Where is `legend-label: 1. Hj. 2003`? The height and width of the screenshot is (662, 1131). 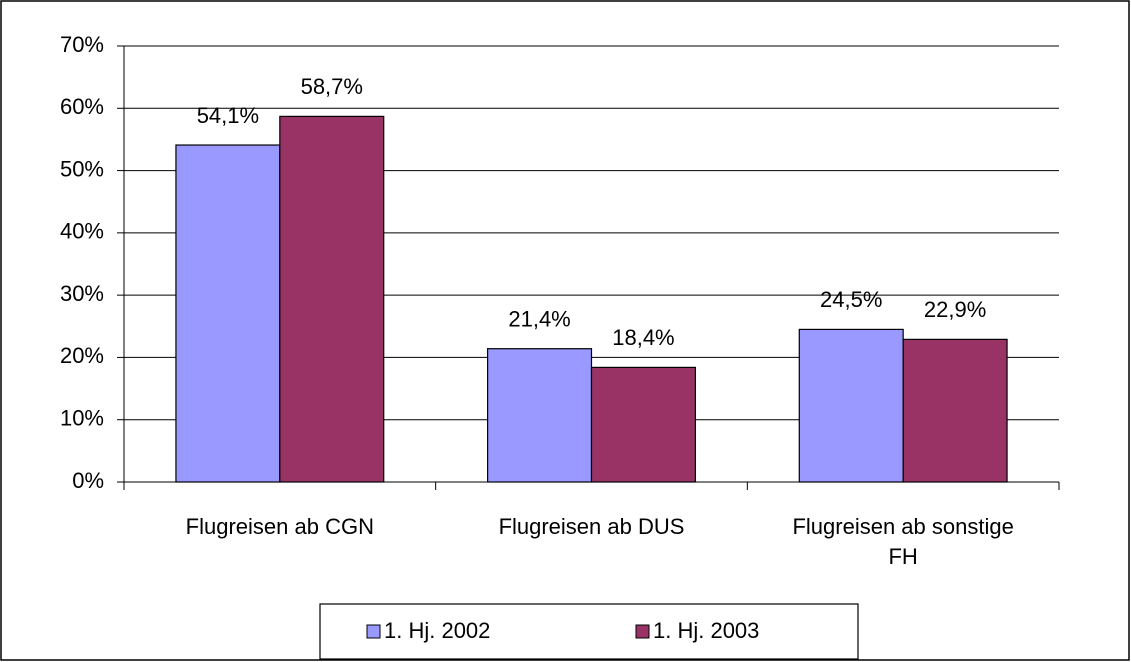 legend-label: 1. Hj. 2003 is located at coordinates (706, 630).